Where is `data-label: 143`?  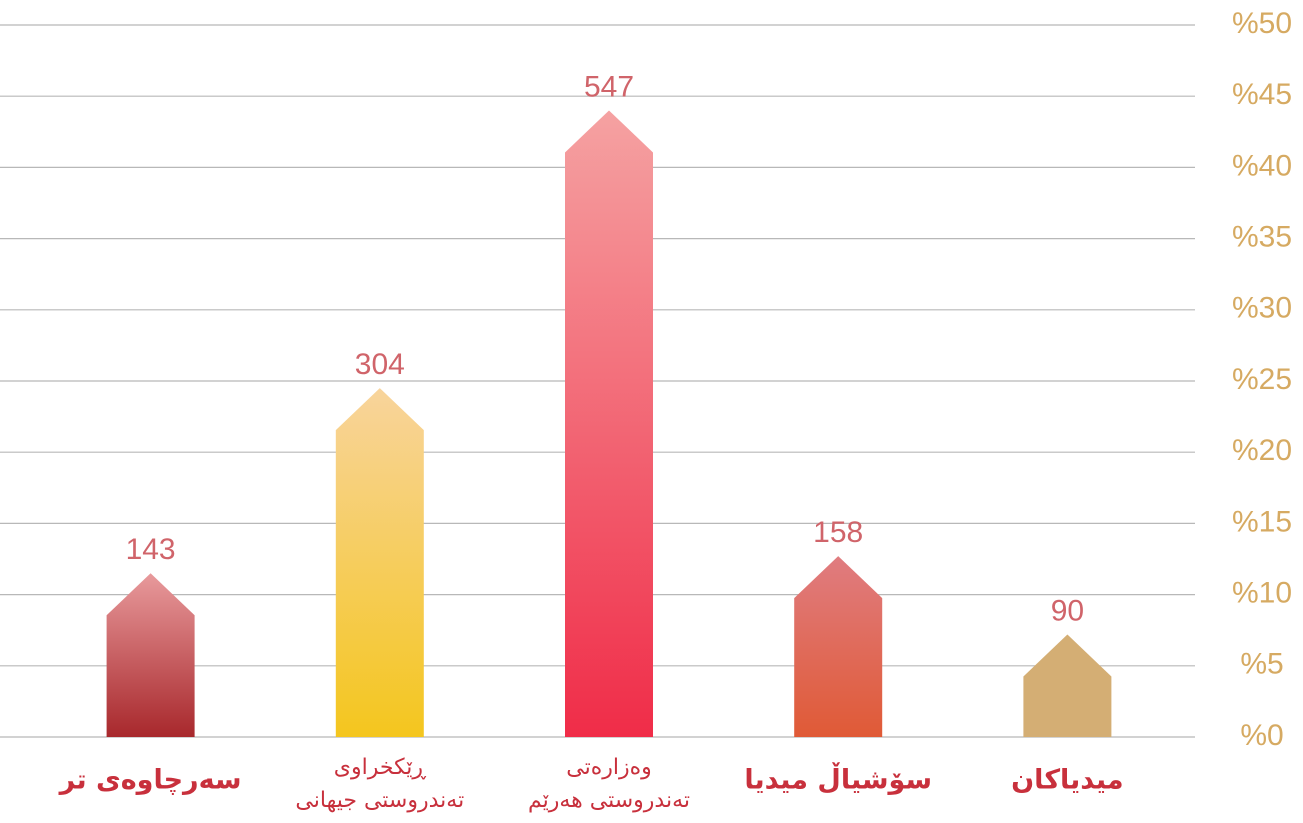 data-label: 143 is located at coordinates (151, 549).